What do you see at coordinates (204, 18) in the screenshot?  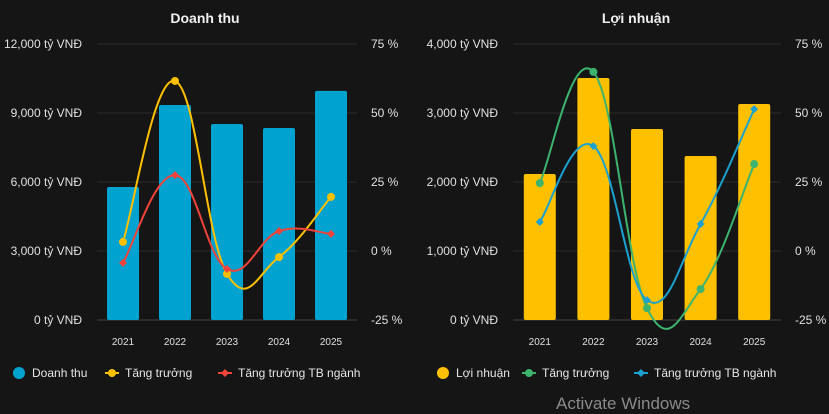 I see `chart-title: Doanh thu` at bounding box center [204, 18].